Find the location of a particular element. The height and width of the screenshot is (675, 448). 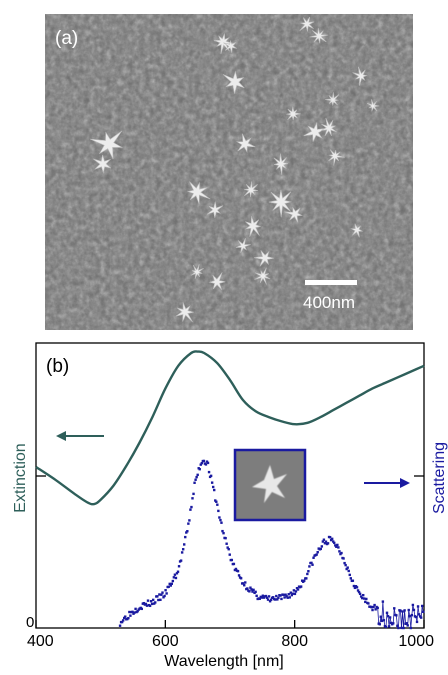

y-axis-left-label: Extinction is located at coordinates (20, 477).